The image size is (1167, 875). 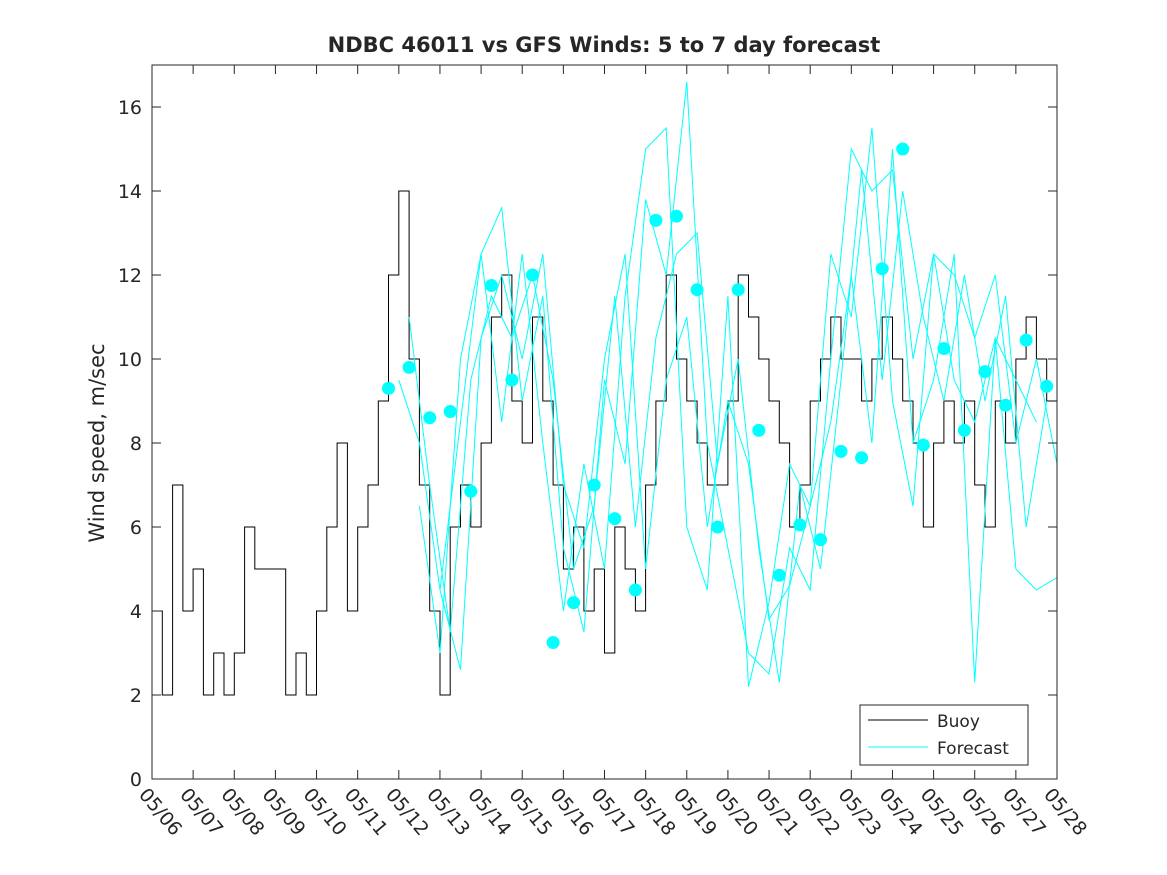 What do you see at coordinates (130, 108) in the screenshot?
I see `y-tick-label: 16` at bounding box center [130, 108].